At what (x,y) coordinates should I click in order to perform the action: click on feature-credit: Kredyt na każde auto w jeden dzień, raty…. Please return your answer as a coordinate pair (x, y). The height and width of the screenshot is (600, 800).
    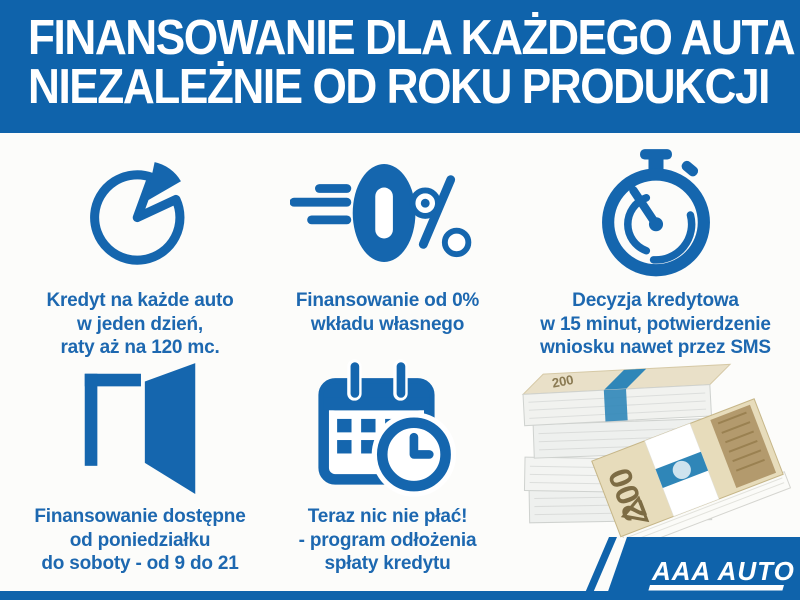
    Looking at the image, I should click on (140, 253).